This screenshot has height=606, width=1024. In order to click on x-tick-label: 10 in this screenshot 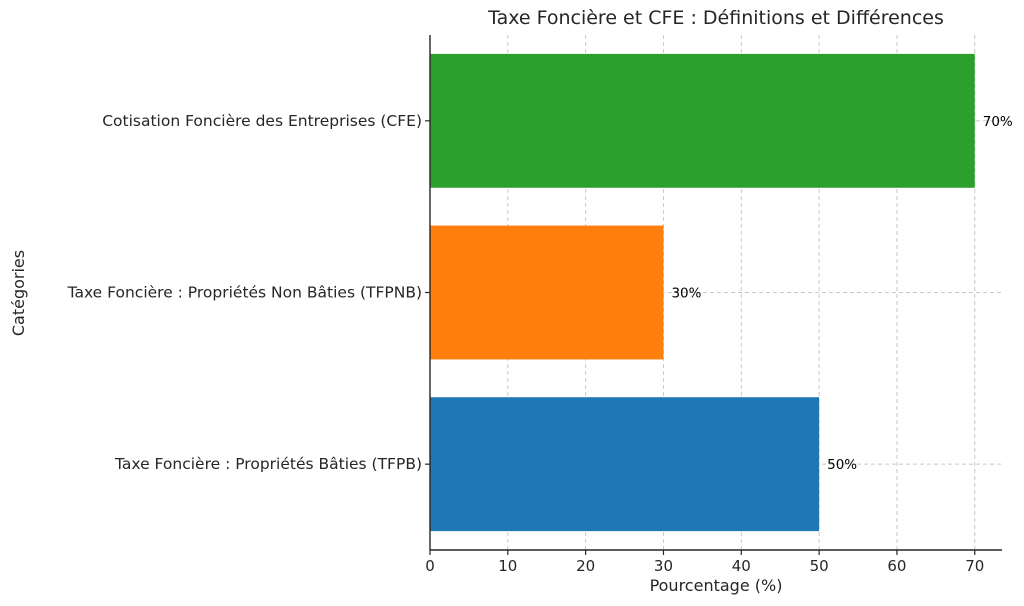, I will do `click(507, 566)`.